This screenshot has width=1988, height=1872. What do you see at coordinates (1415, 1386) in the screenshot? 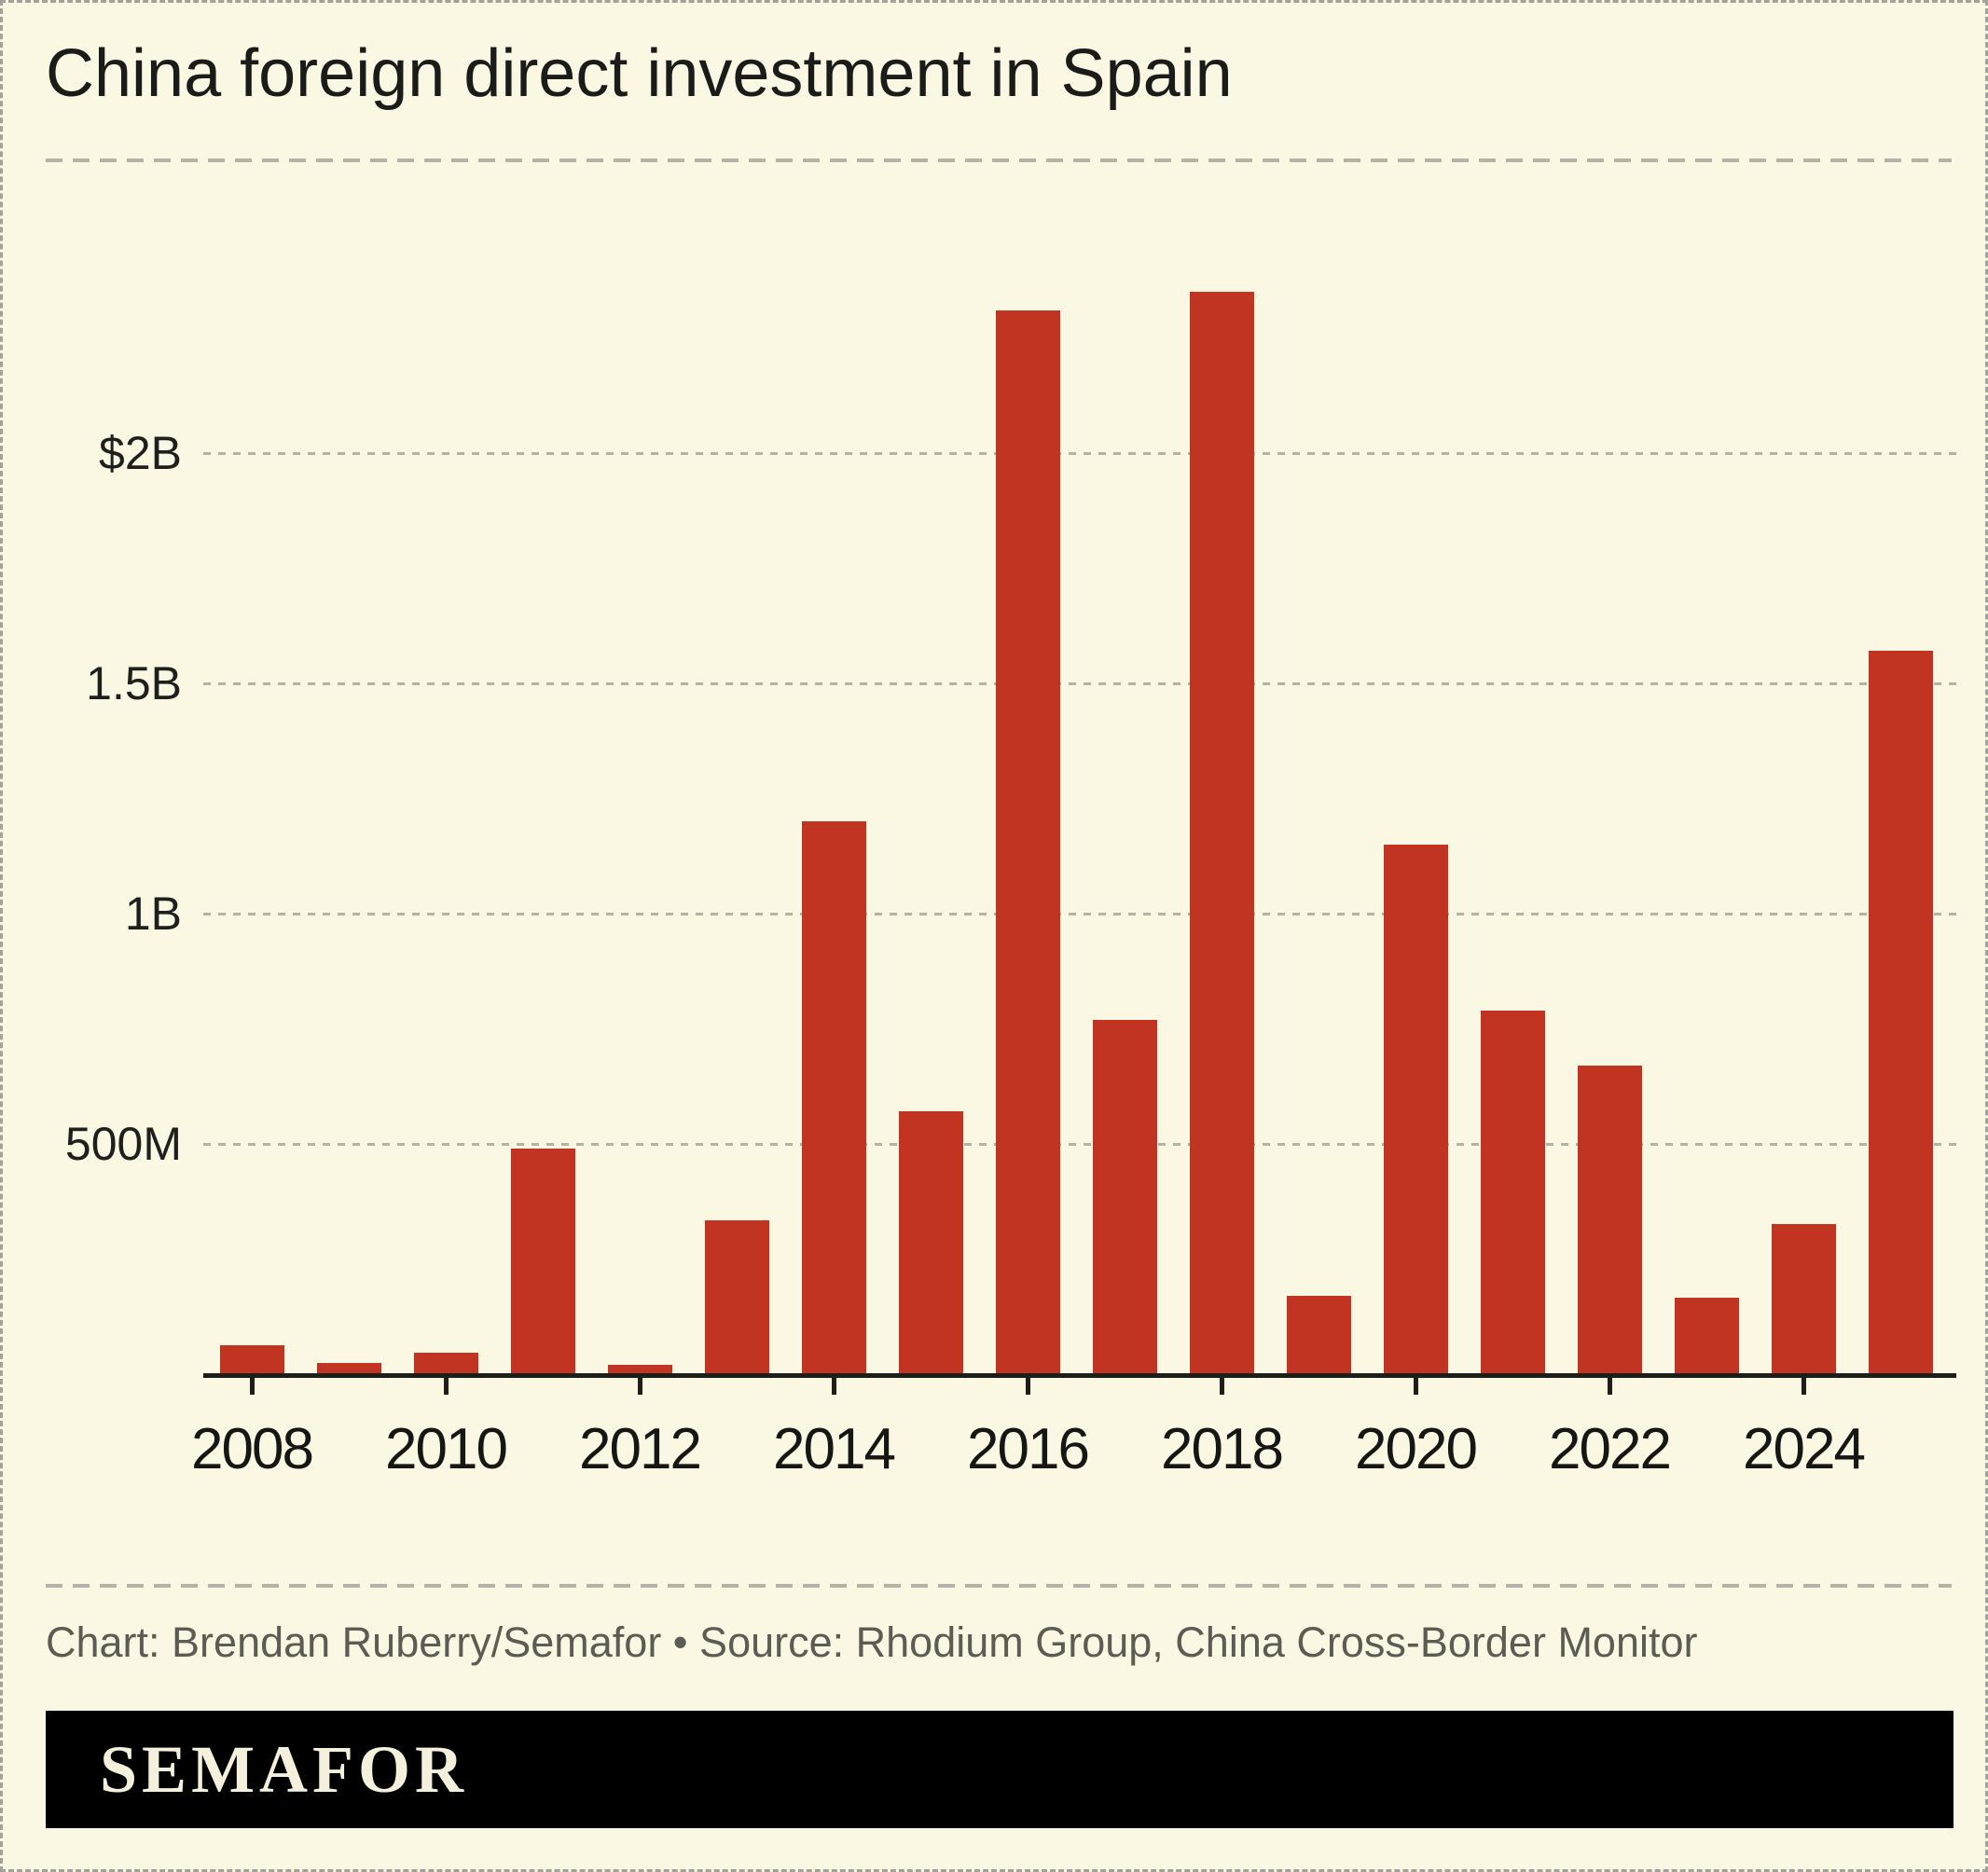
I see `x-axis-tick-2020` at bounding box center [1415, 1386].